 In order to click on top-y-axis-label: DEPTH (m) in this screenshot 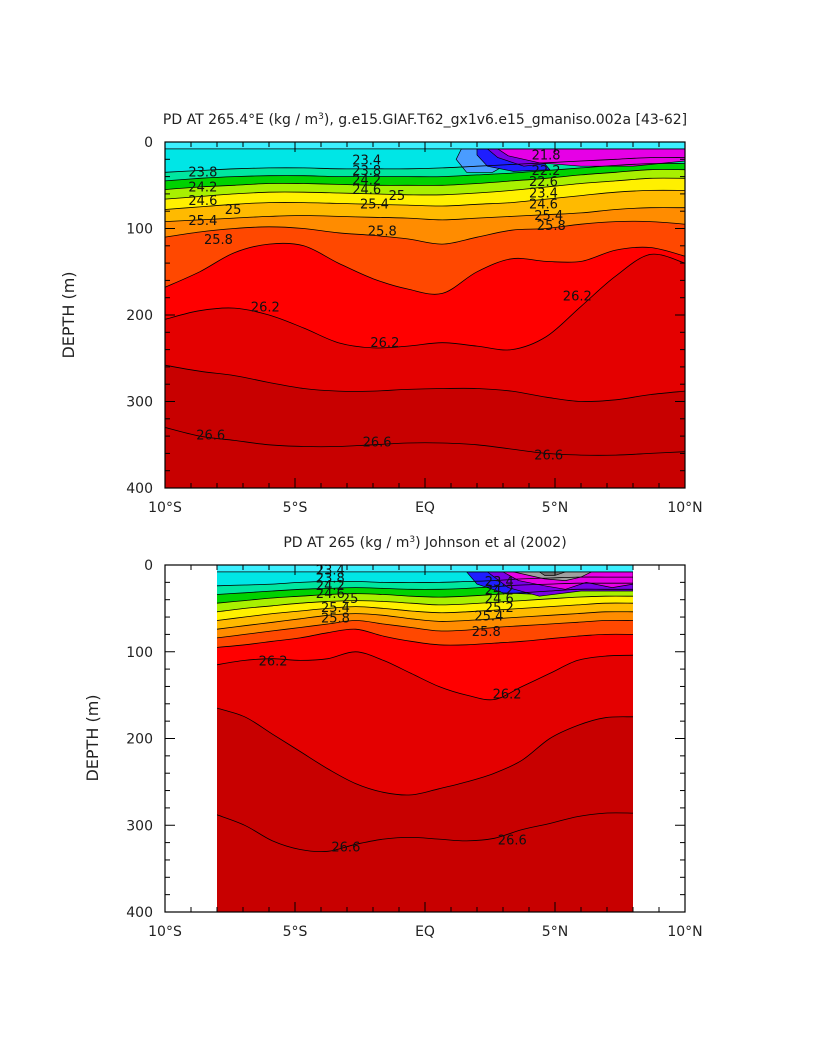, I will do `click(68, 314)`.